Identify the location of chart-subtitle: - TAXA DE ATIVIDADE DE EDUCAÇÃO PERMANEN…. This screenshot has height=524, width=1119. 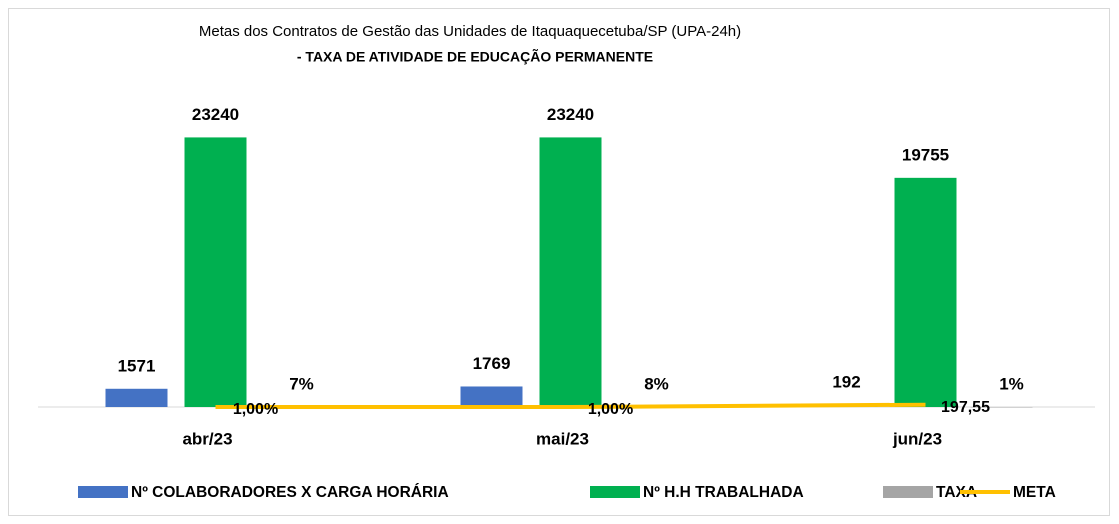
(475, 56).